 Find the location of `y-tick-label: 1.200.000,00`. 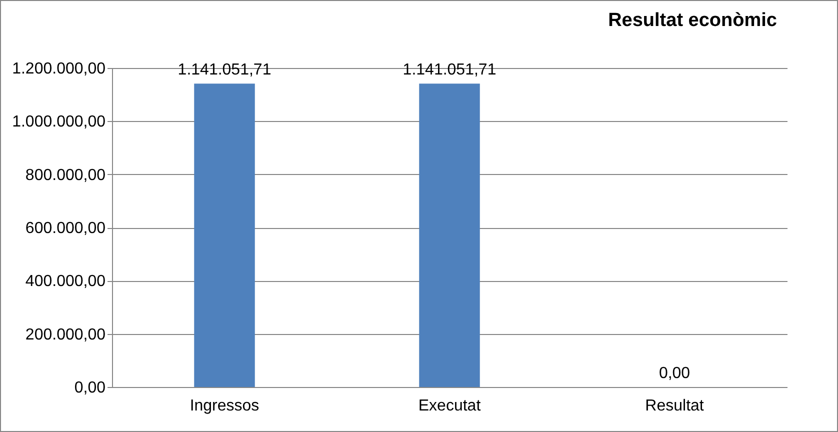

y-tick-label: 1.200.000,00 is located at coordinates (59, 69).